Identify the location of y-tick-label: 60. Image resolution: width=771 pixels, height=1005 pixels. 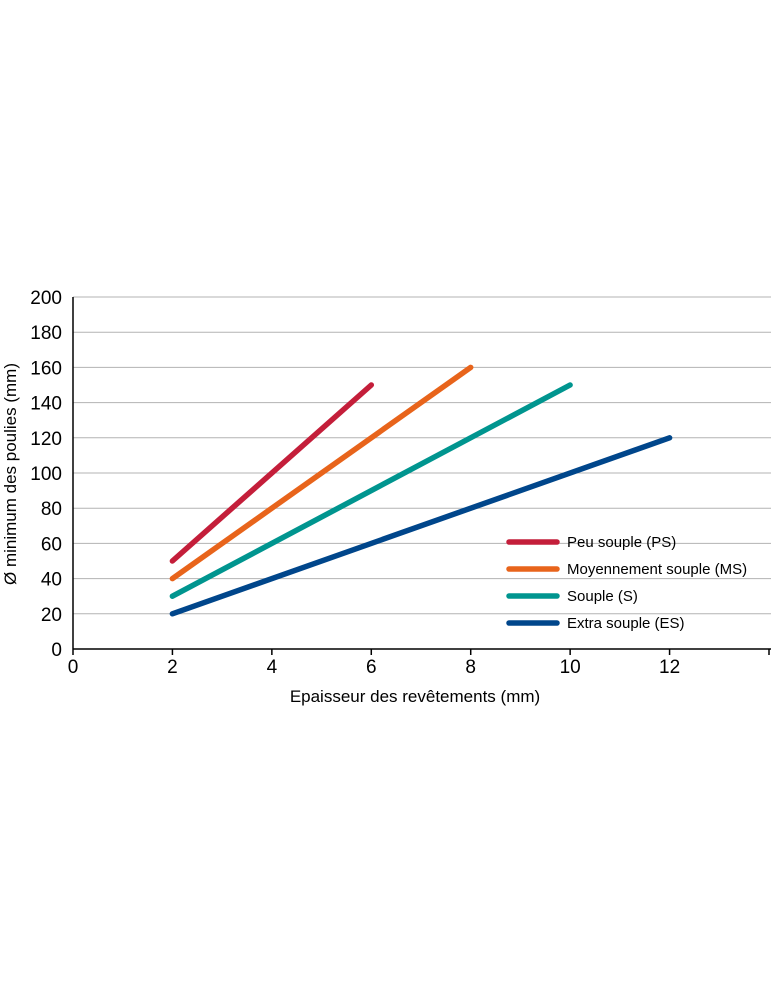
(51, 544).